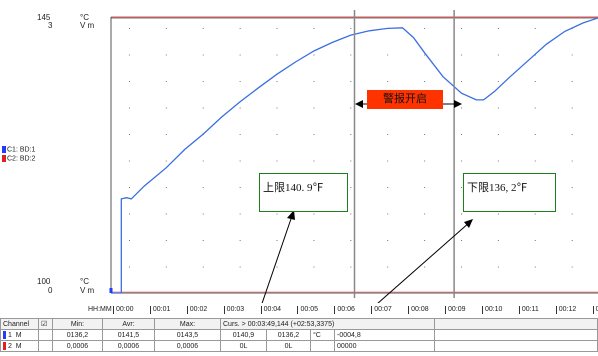  I want to click on stats-check-header: ☑, so click(45, 324).